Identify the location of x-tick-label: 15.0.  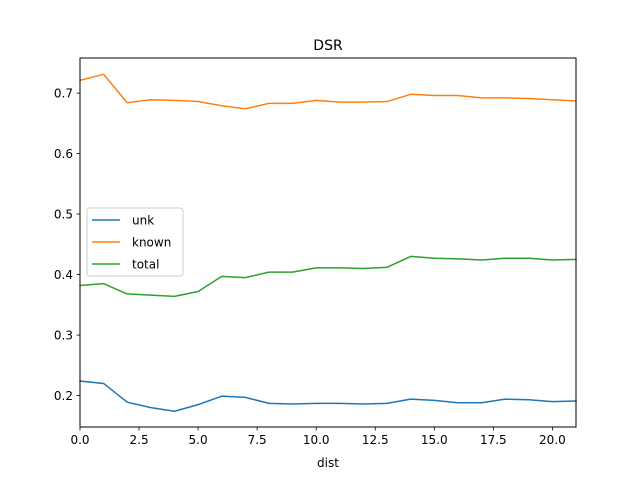
(434, 440).